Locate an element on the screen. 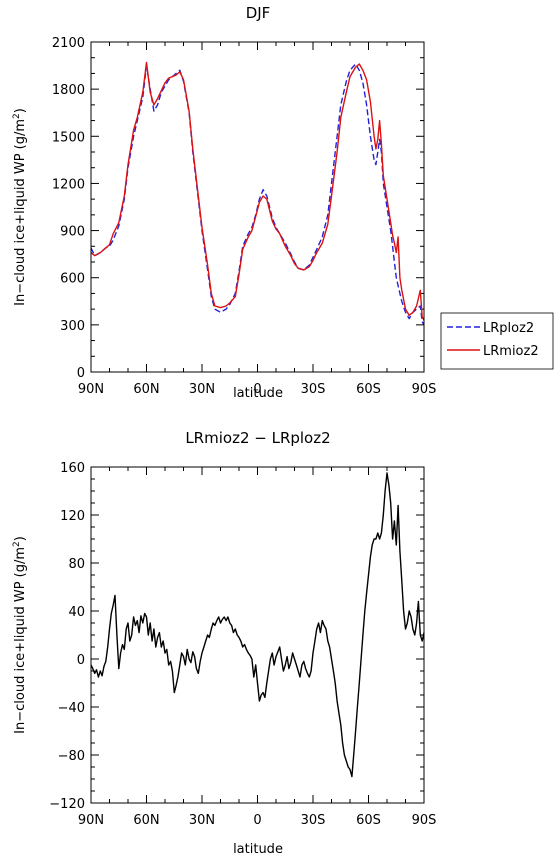  top-ylabel-main: In−cloud ice+liquid WP (g/m is located at coordinates (20, 212).